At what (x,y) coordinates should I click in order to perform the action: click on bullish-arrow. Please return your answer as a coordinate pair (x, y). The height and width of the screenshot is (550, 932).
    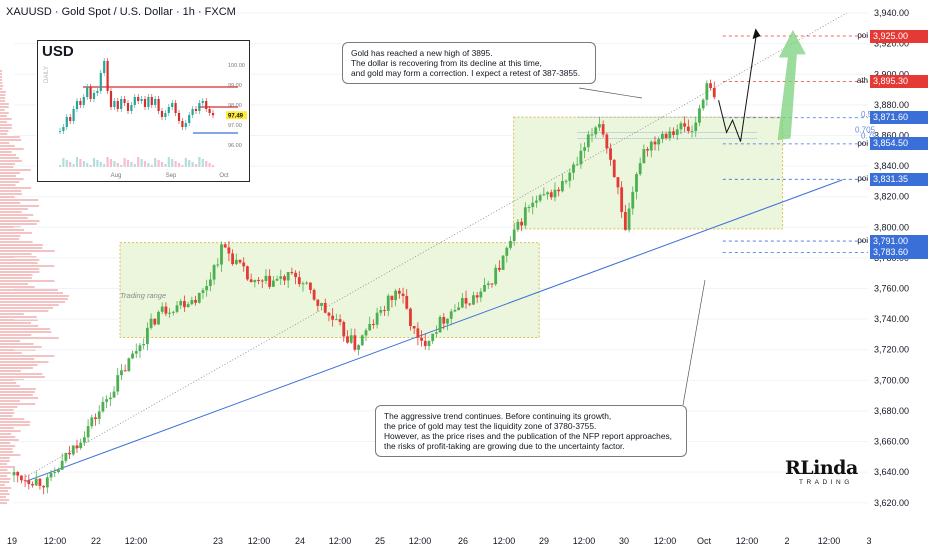
    Looking at the image, I should click on (791, 85).